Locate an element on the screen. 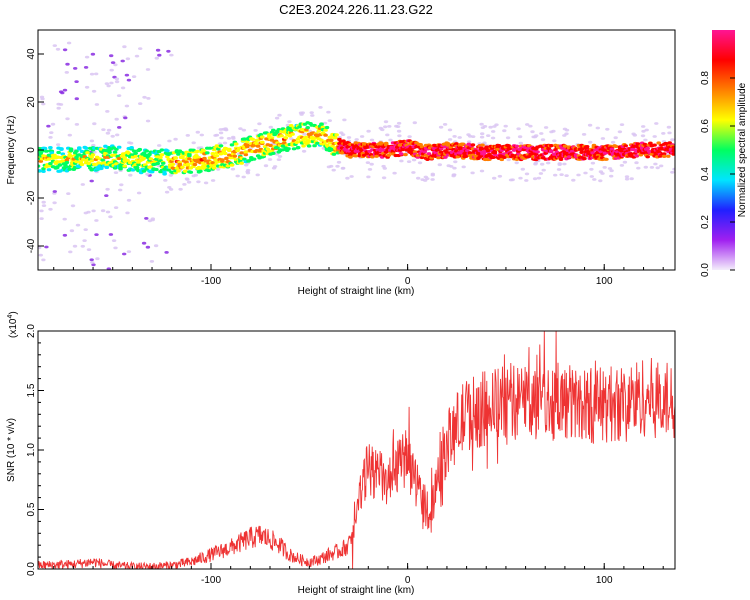  x-tick-label: 0 is located at coordinates (408, 281).